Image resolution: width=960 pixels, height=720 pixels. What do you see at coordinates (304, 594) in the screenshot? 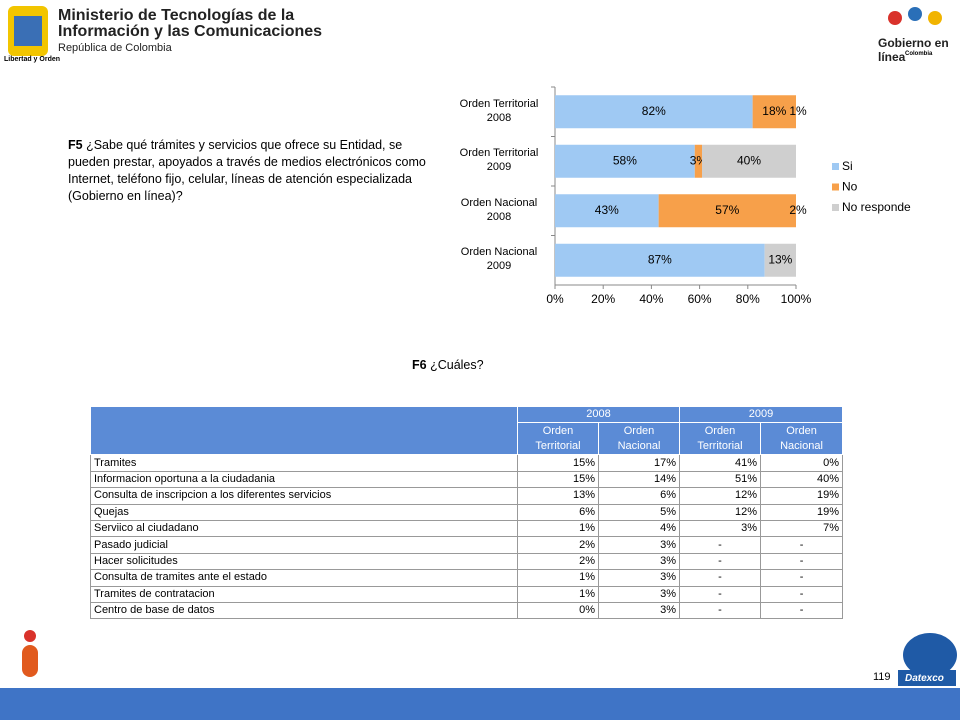
I see `row-label: Tramites de contratacion` at bounding box center [304, 594].